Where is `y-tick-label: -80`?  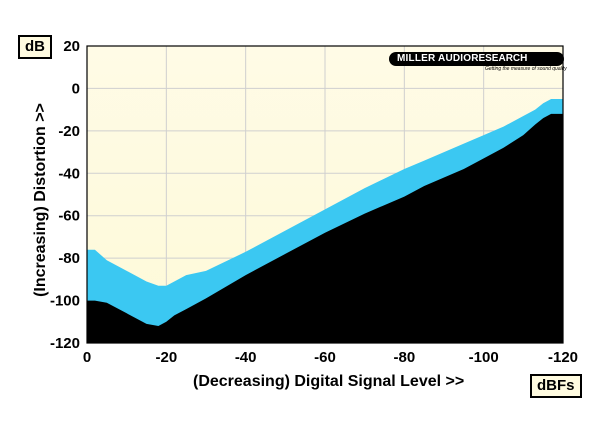 y-tick-label: -80 is located at coordinates (69, 258).